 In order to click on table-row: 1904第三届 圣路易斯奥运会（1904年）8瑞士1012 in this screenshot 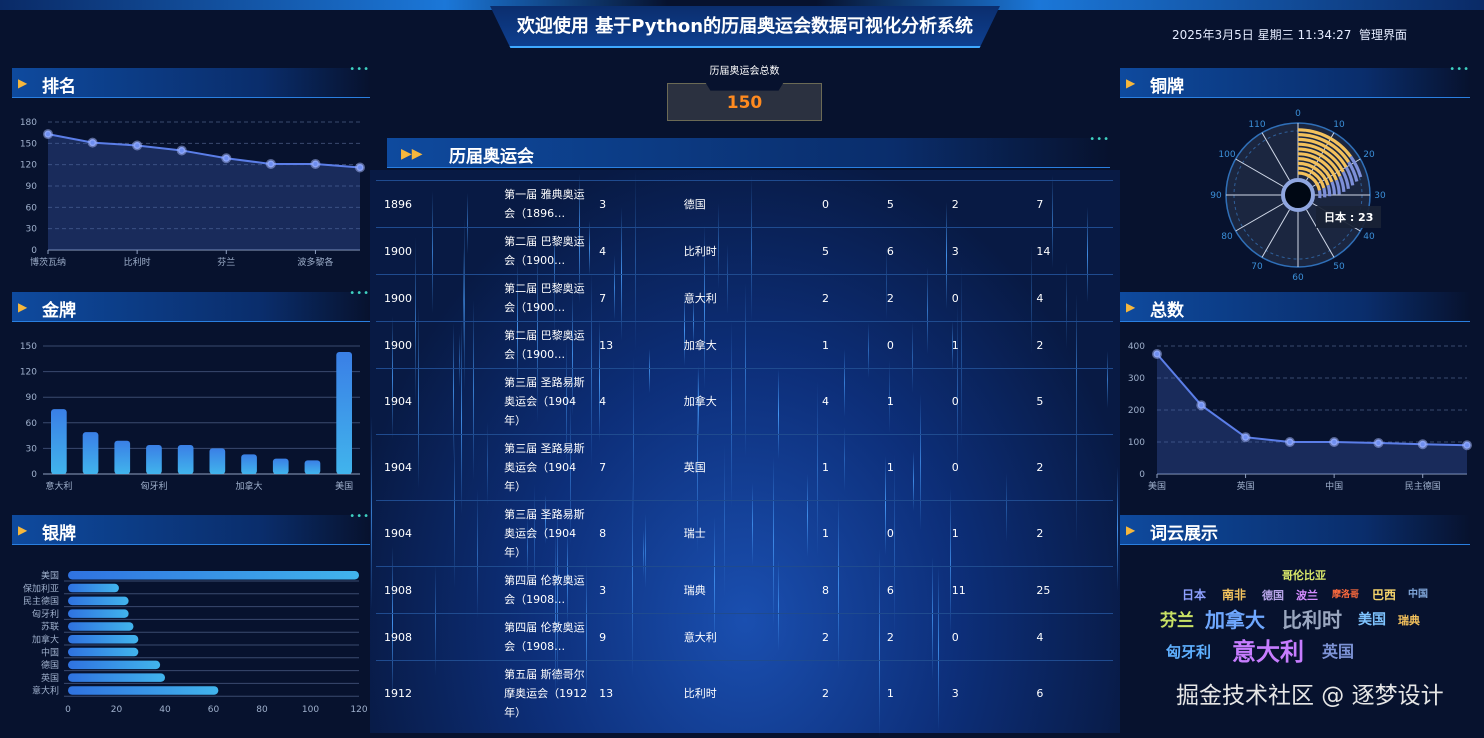, I will do `click(744, 534)`.